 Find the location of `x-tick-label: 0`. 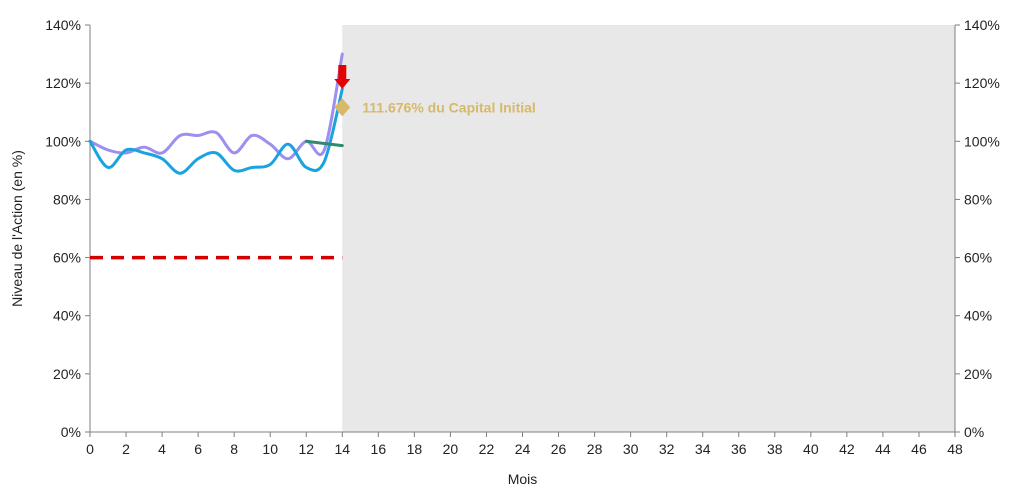

x-tick-label: 0 is located at coordinates (90, 449).